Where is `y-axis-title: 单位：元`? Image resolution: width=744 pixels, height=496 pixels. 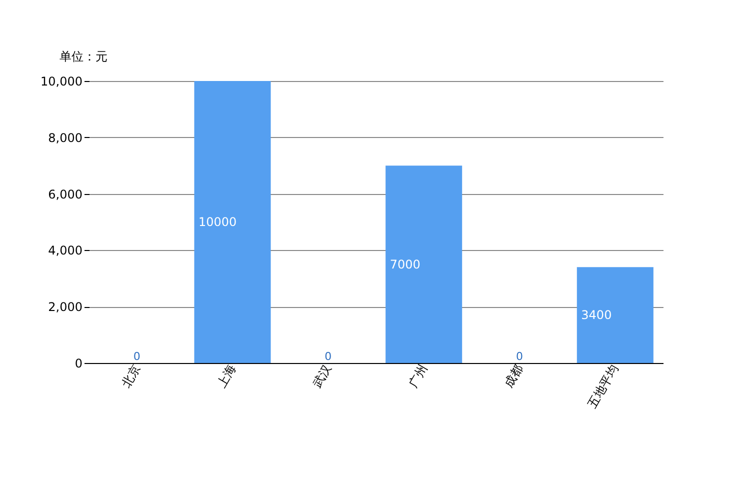
y-axis-title: 单位：元 is located at coordinates (84, 57).